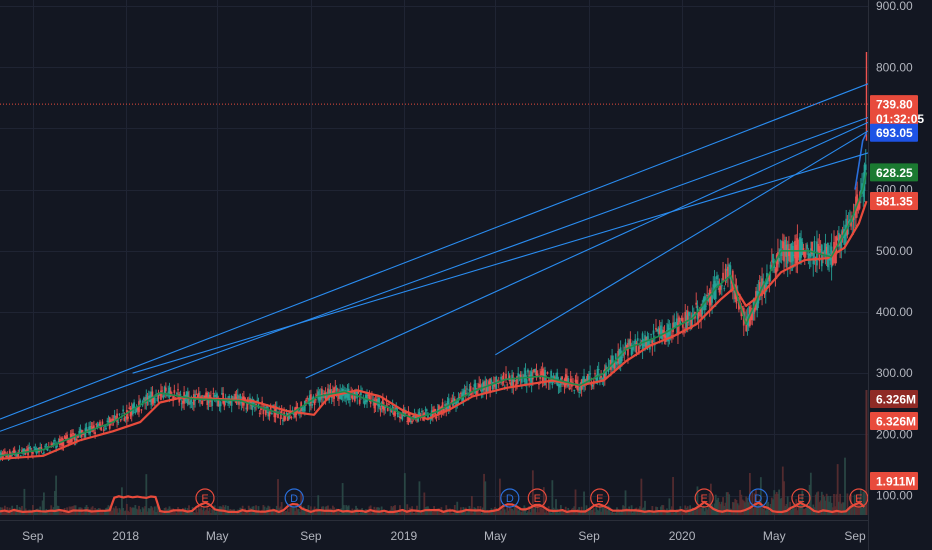 This screenshot has height=550, width=932. What do you see at coordinates (294, 499) in the screenshot?
I see `event-marker-label: D` at bounding box center [294, 499].